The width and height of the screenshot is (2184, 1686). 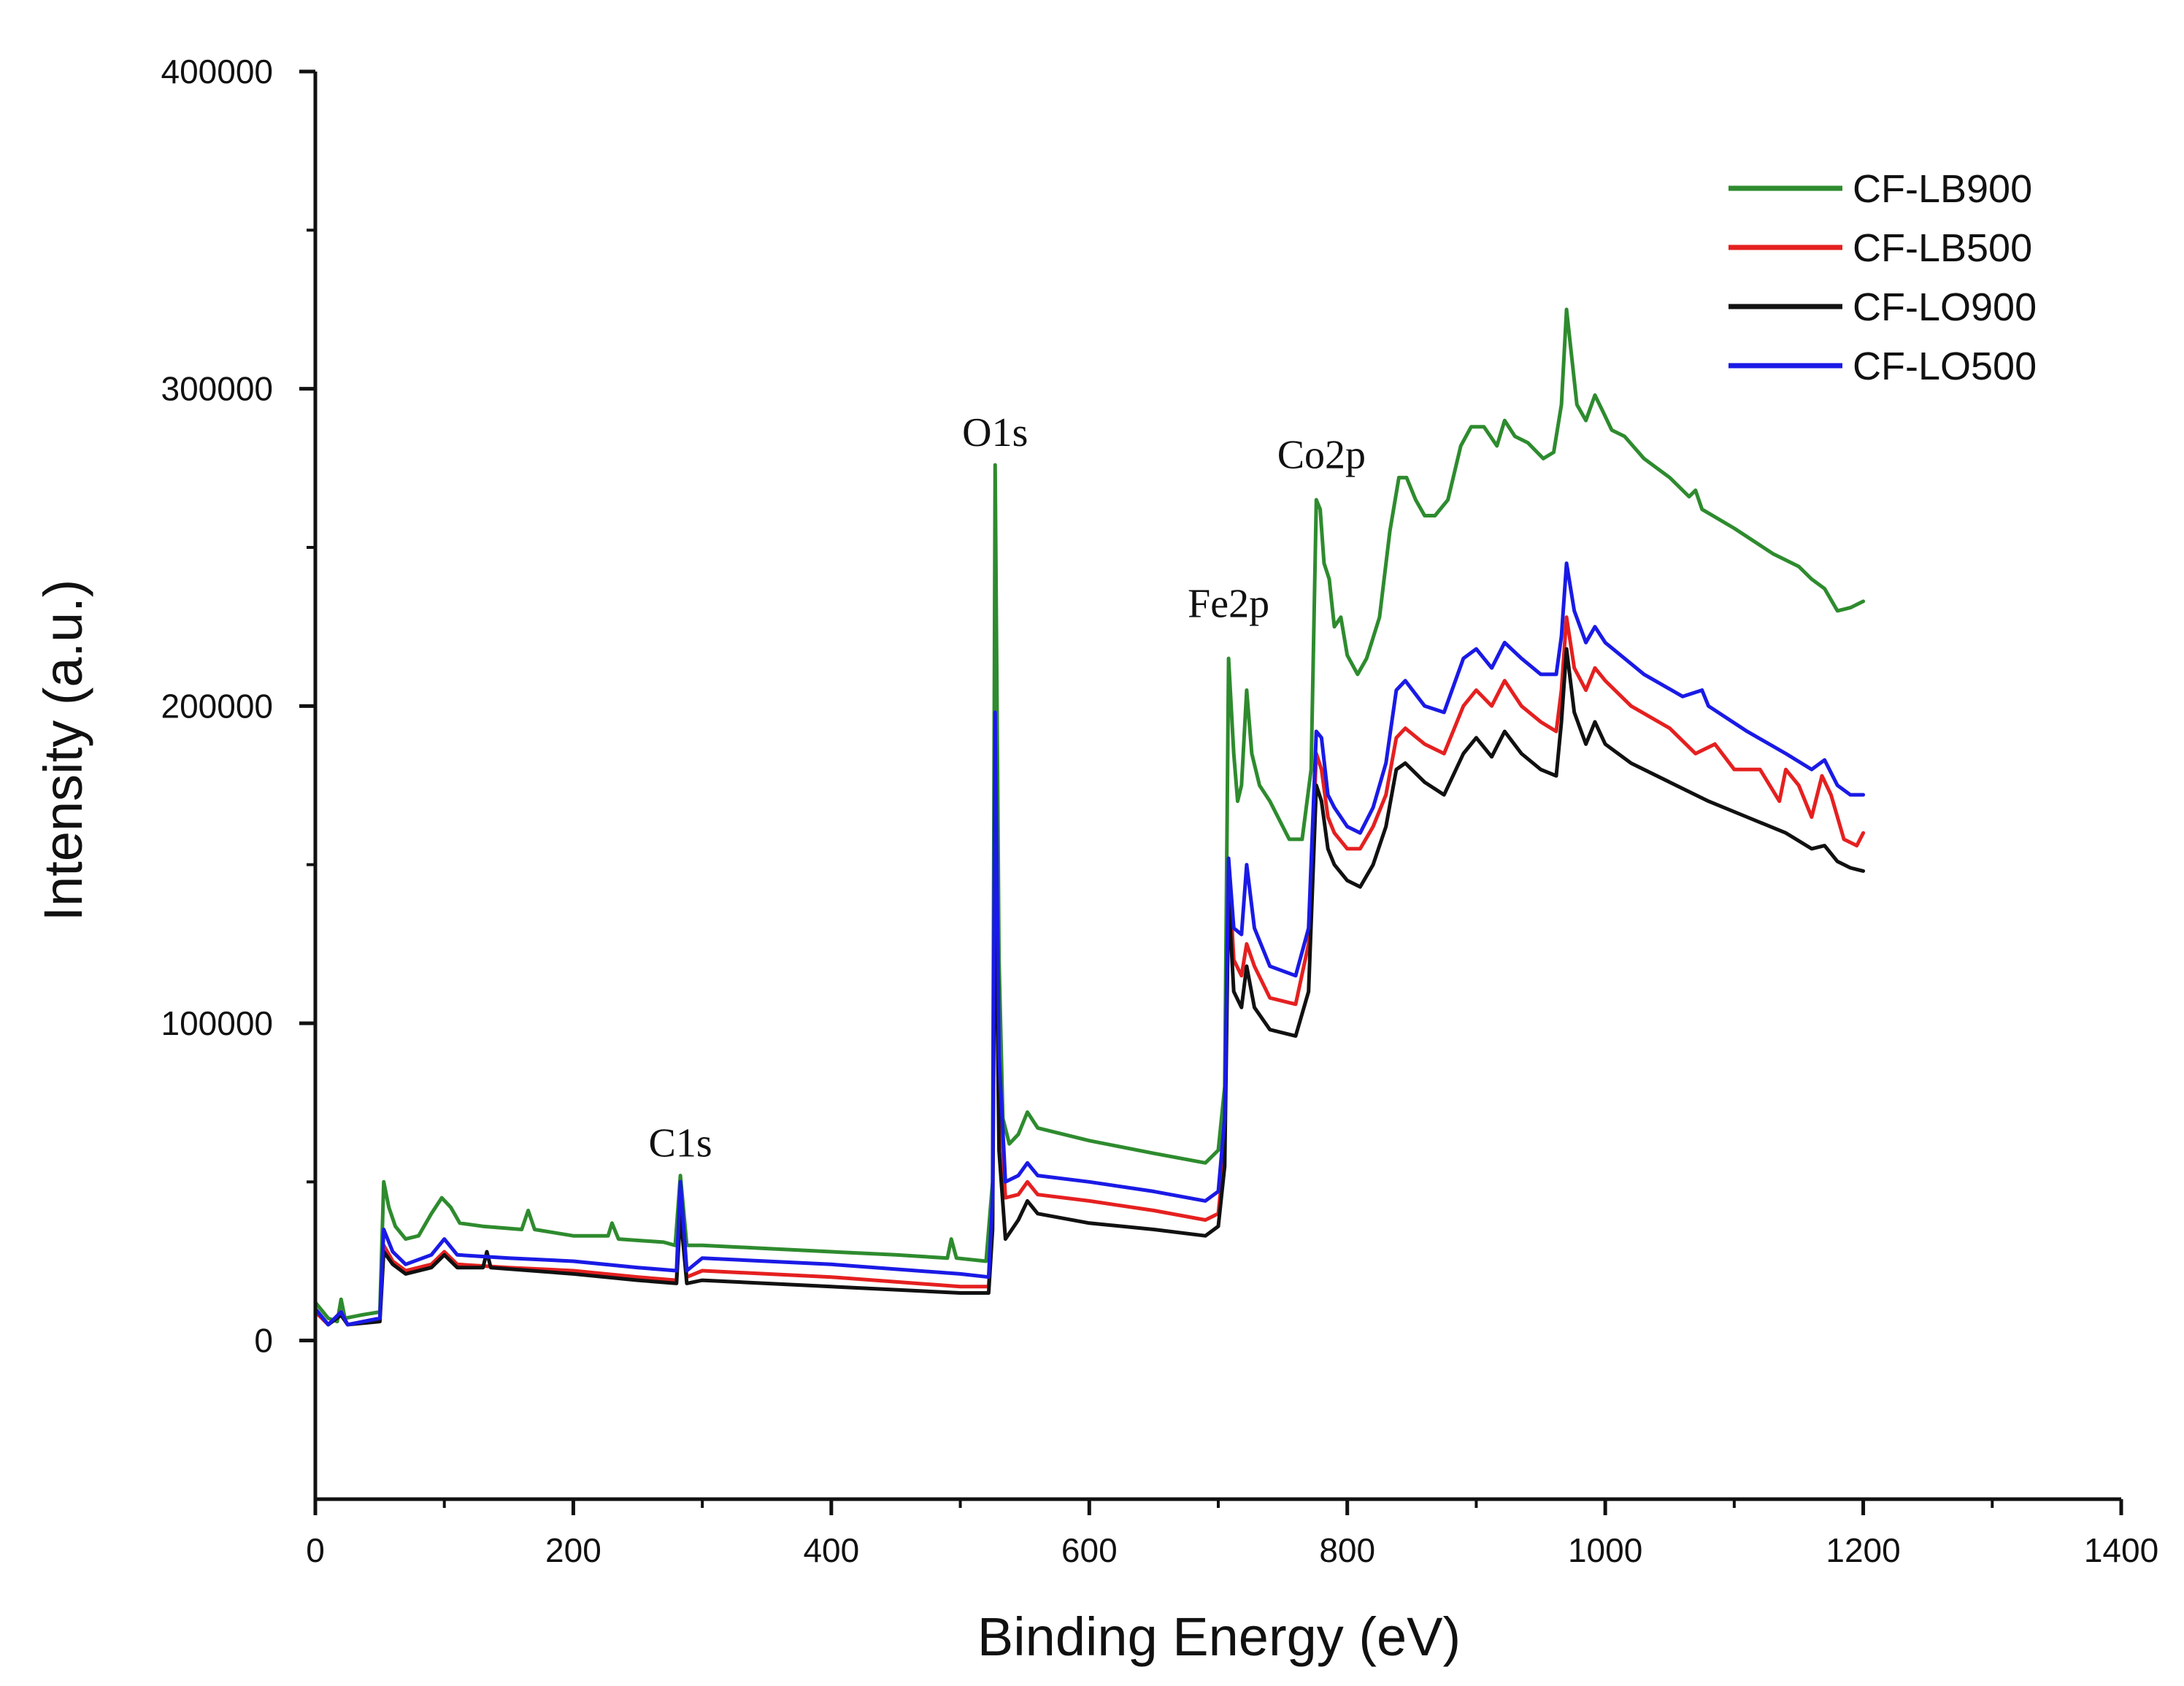 I want to click on x-tick-label: 400, so click(x=831, y=1550).